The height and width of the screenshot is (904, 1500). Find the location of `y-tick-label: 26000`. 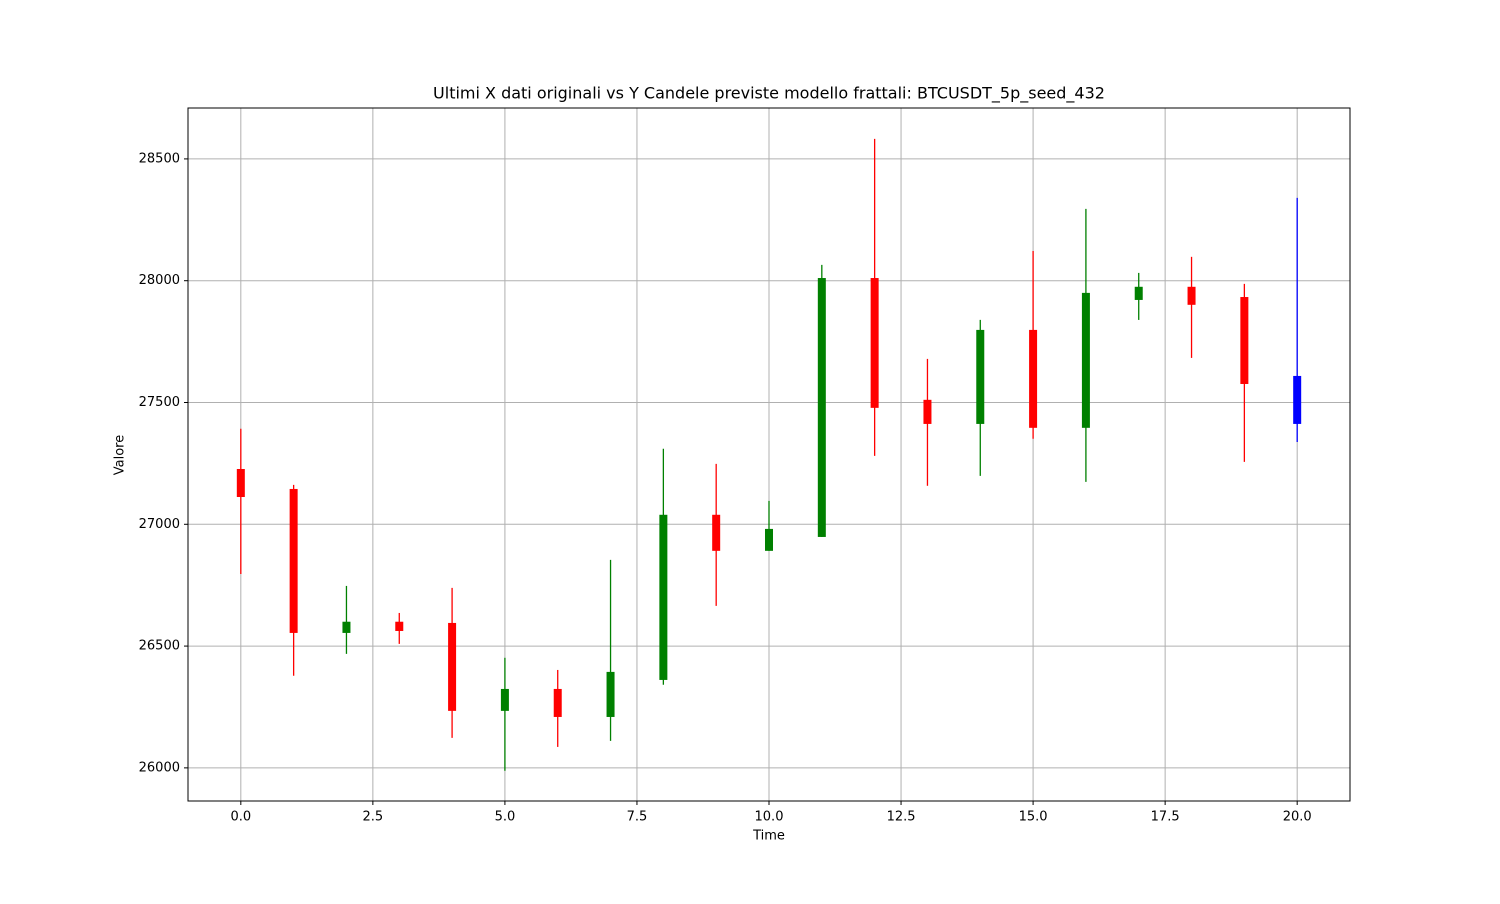

y-tick-label: 26000 is located at coordinates (159, 767).